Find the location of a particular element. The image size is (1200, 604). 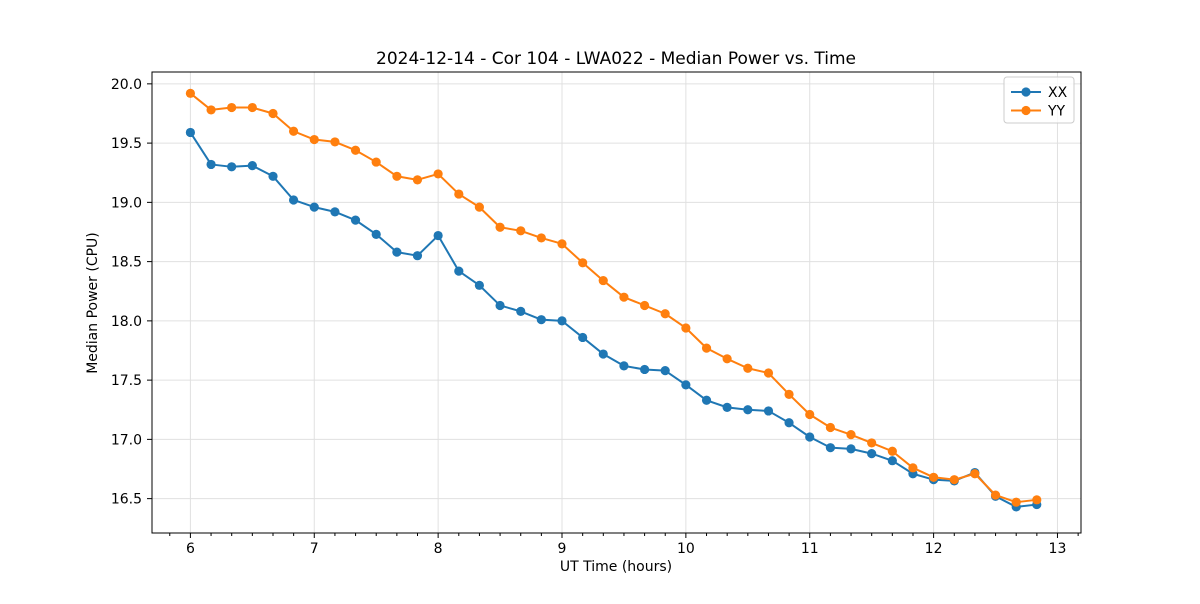

x-tick-label: 12 is located at coordinates (934, 549).